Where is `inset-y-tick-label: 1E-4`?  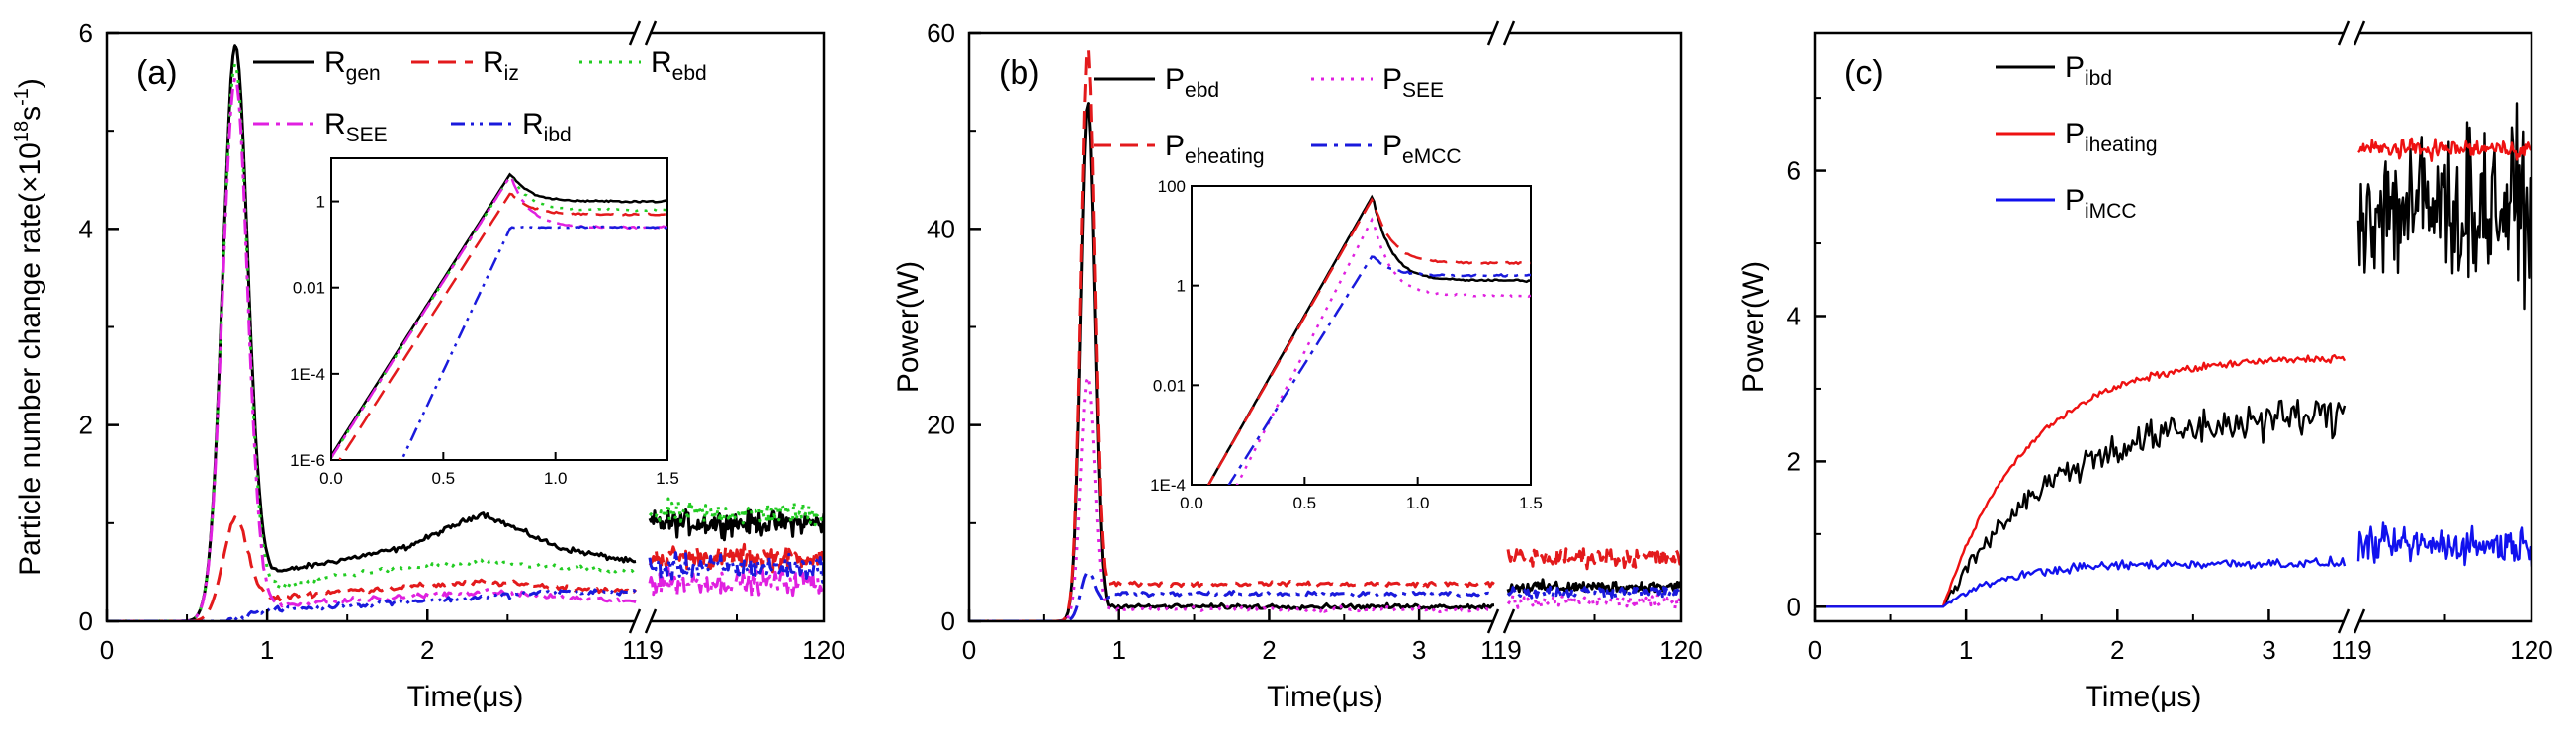
inset-y-tick-label: 1E-4 is located at coordinates (307, 374).